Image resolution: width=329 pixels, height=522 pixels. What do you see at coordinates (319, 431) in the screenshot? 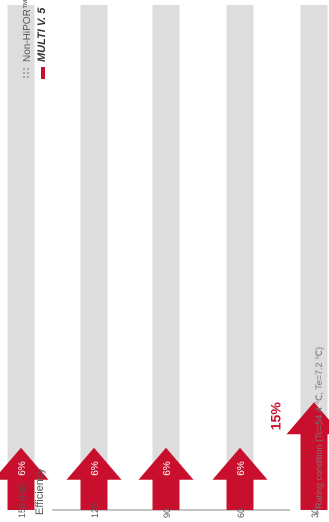
I see `footnote: * Rating condition (Tc=54.4 ℃, Te=7.2 ℃)` at bounding box center [319, 431].